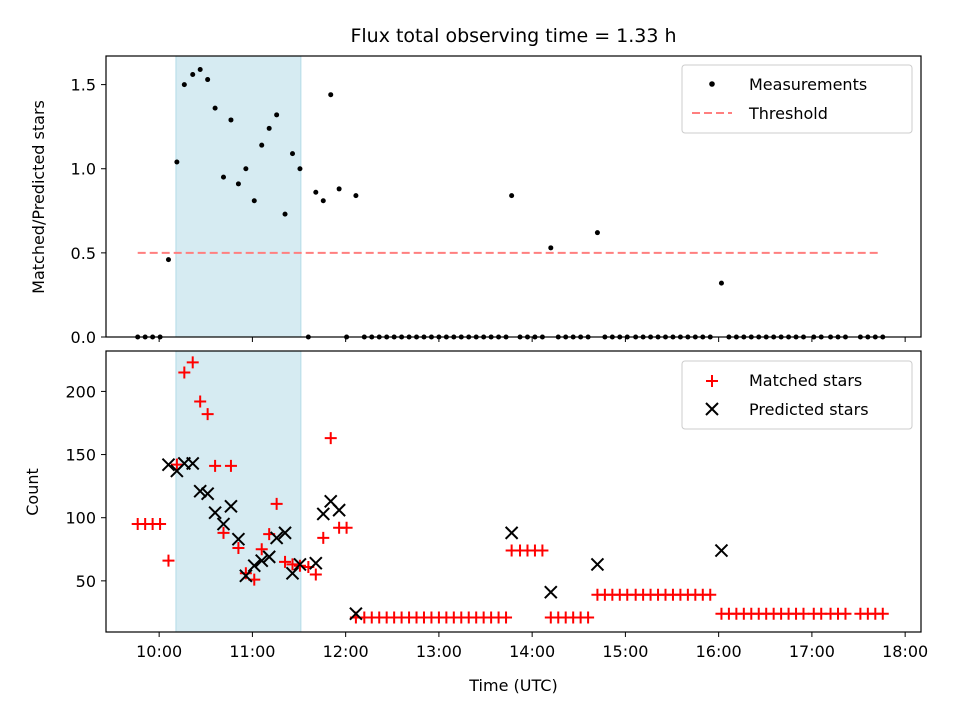 The image size is (960, 720). I want to click on legend-threshold-label: Threshold, so click(788, 113).